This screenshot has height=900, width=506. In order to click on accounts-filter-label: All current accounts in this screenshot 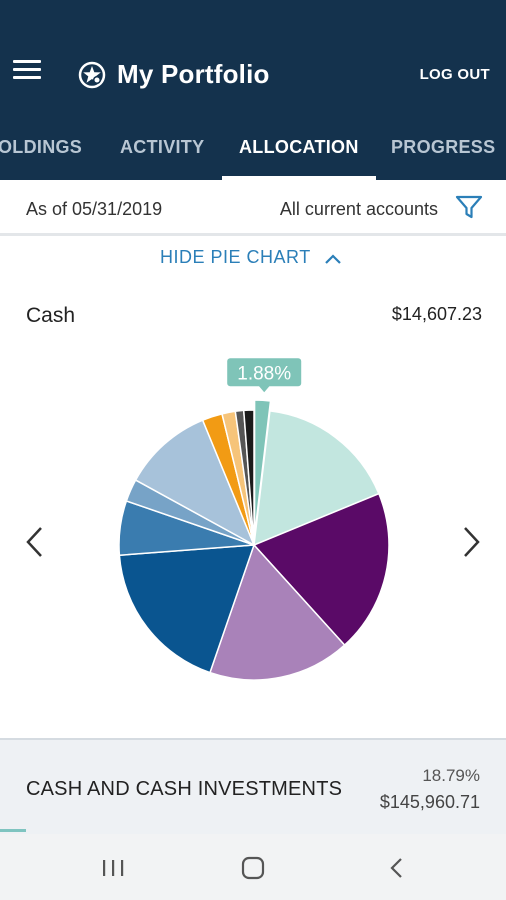, I will do `click(358, 209)`.